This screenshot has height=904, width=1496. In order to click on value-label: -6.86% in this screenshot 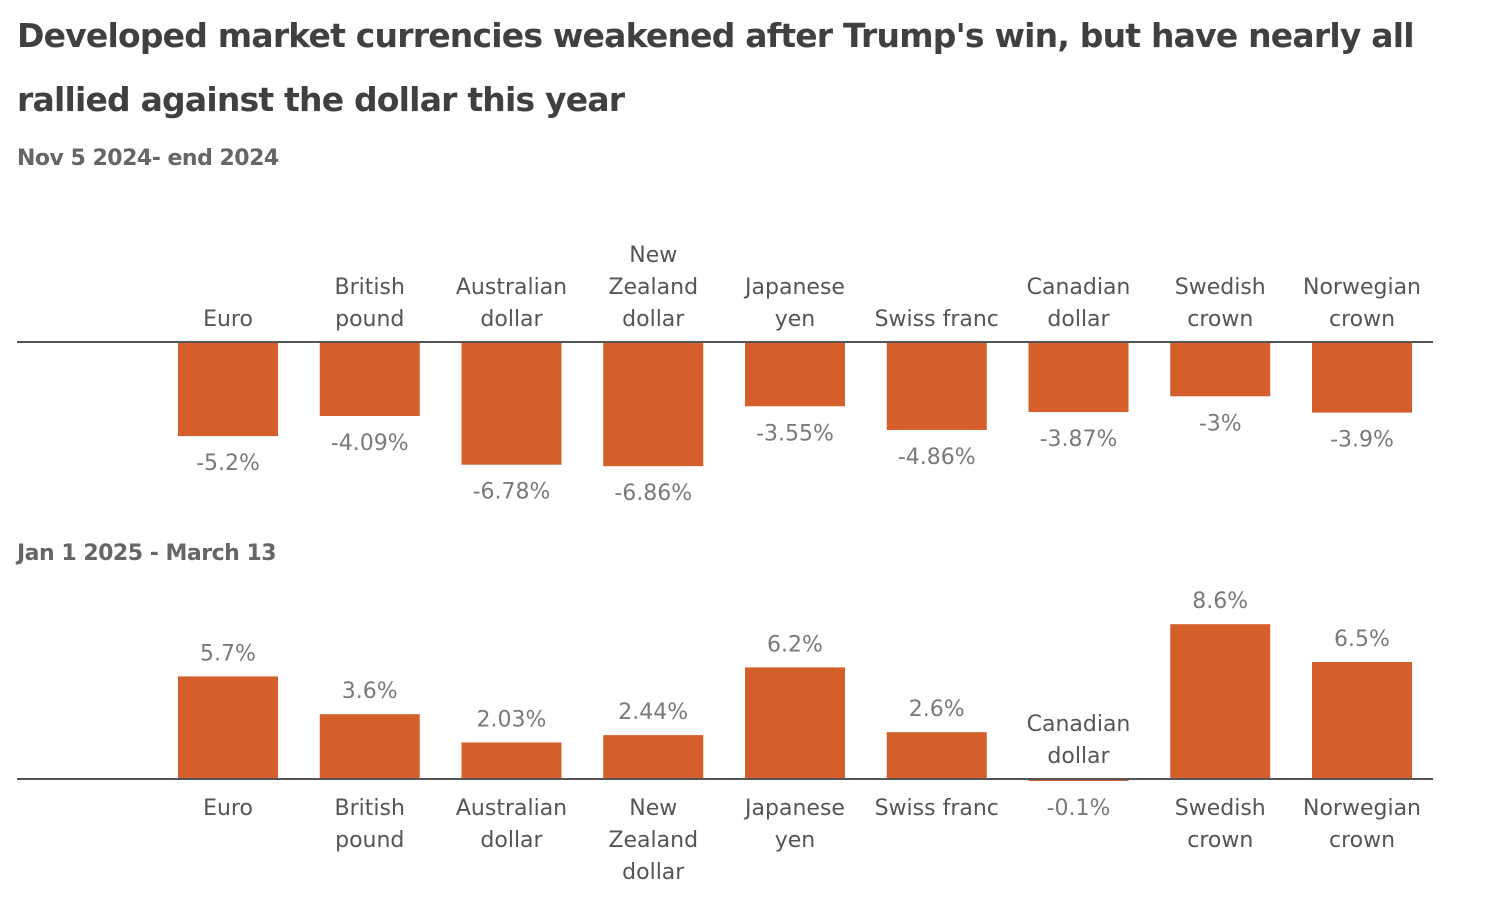, I will do `click(653, 493)`.